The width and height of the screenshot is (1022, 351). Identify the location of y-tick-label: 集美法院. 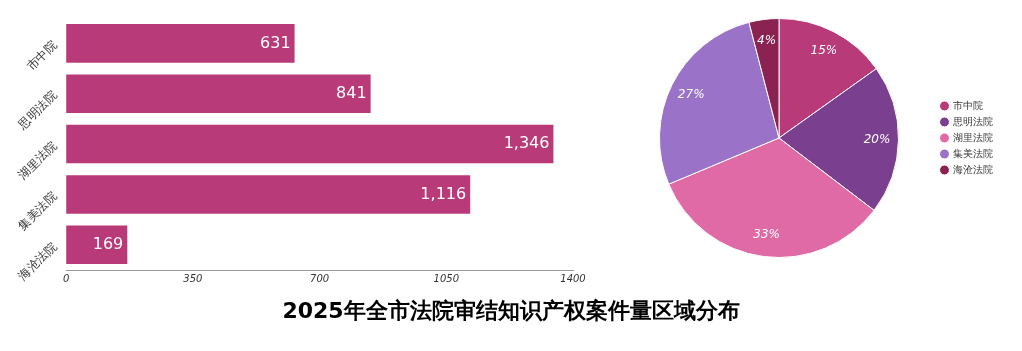
(37, 210).